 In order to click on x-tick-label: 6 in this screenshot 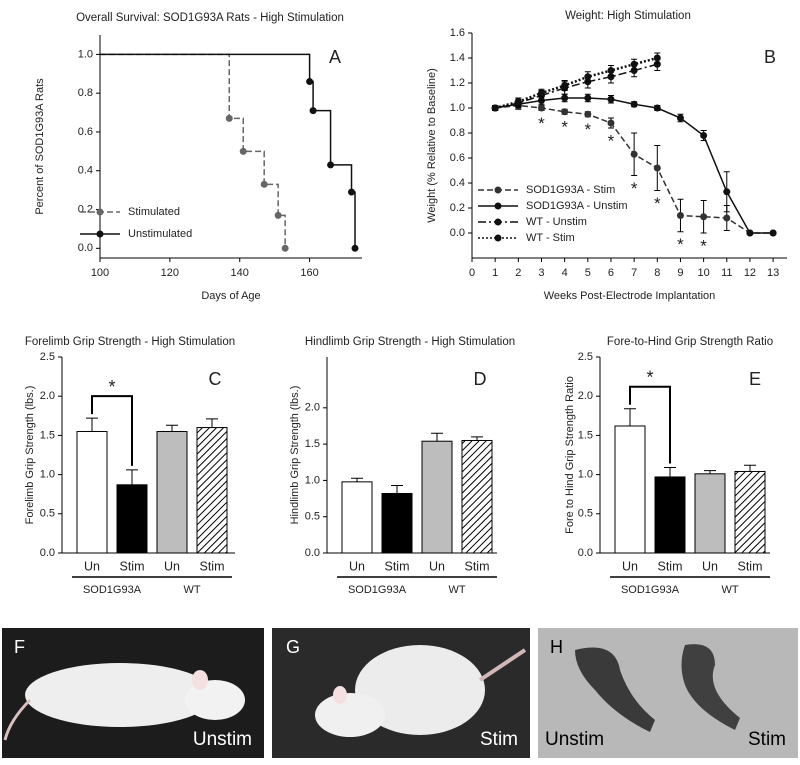, I will do `click(611, 273)`.